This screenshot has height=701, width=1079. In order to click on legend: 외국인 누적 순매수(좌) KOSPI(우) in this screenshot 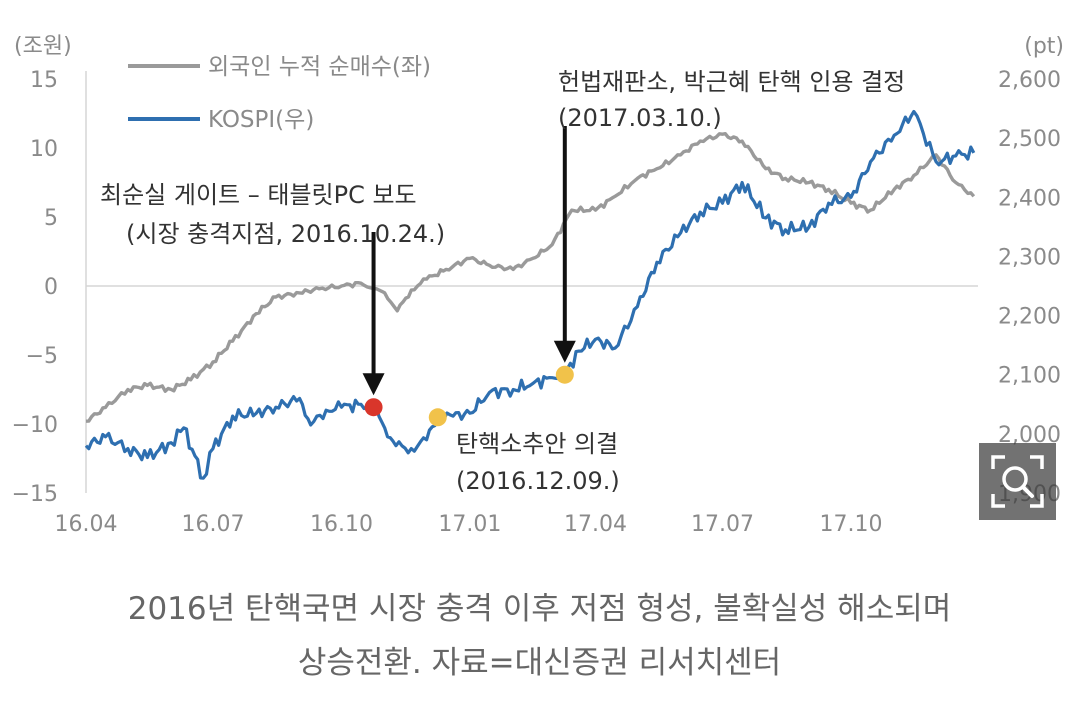, I will do `click(279, 93)`.